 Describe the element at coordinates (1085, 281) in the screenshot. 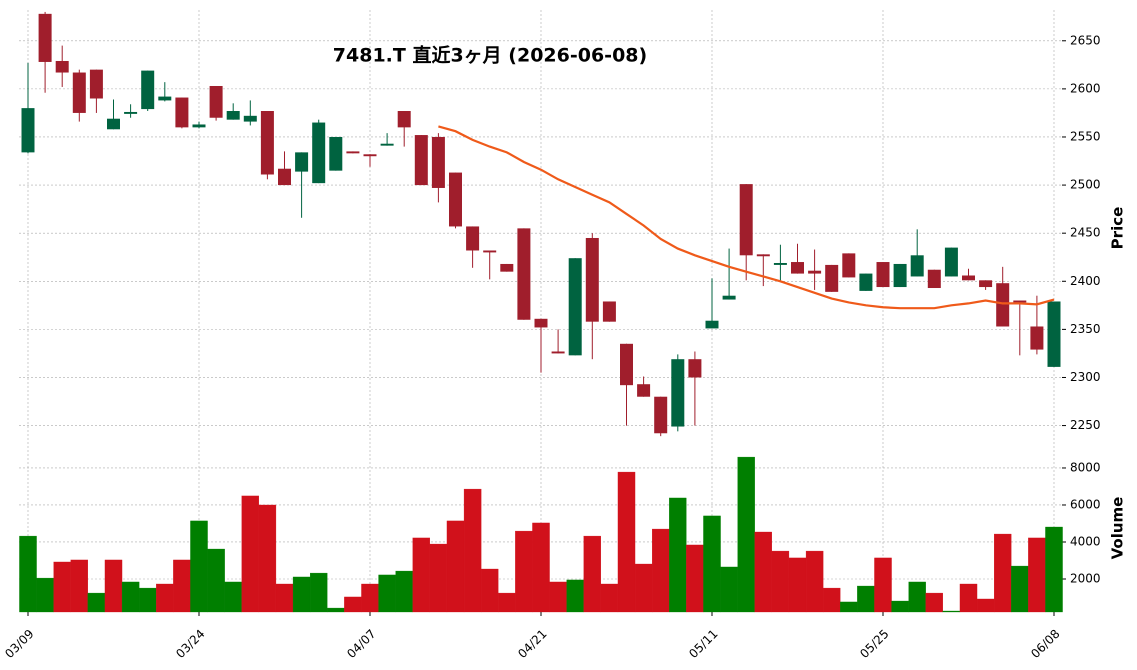

I see `y-tick-label: 2400` at that location.